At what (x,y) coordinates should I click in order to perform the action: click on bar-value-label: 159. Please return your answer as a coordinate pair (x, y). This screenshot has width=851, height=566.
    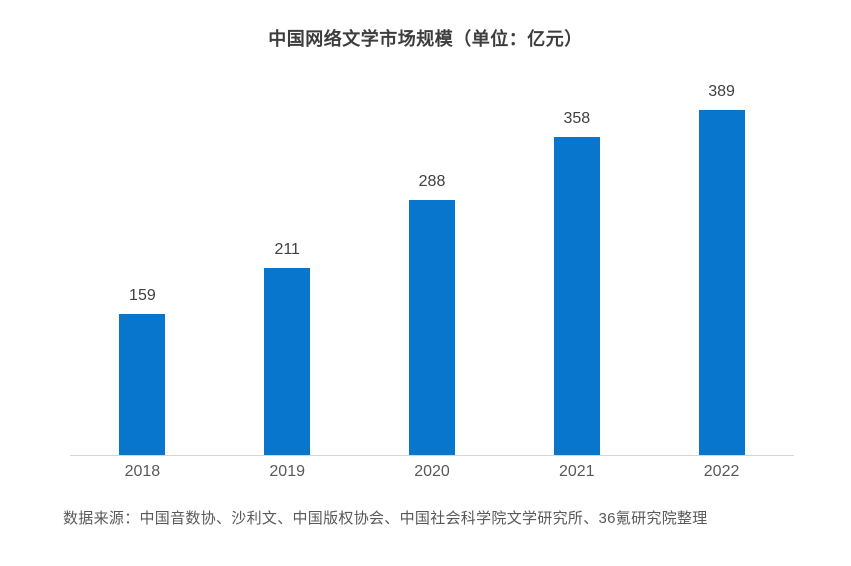
    Looking at the image, I should click on (142, 295).